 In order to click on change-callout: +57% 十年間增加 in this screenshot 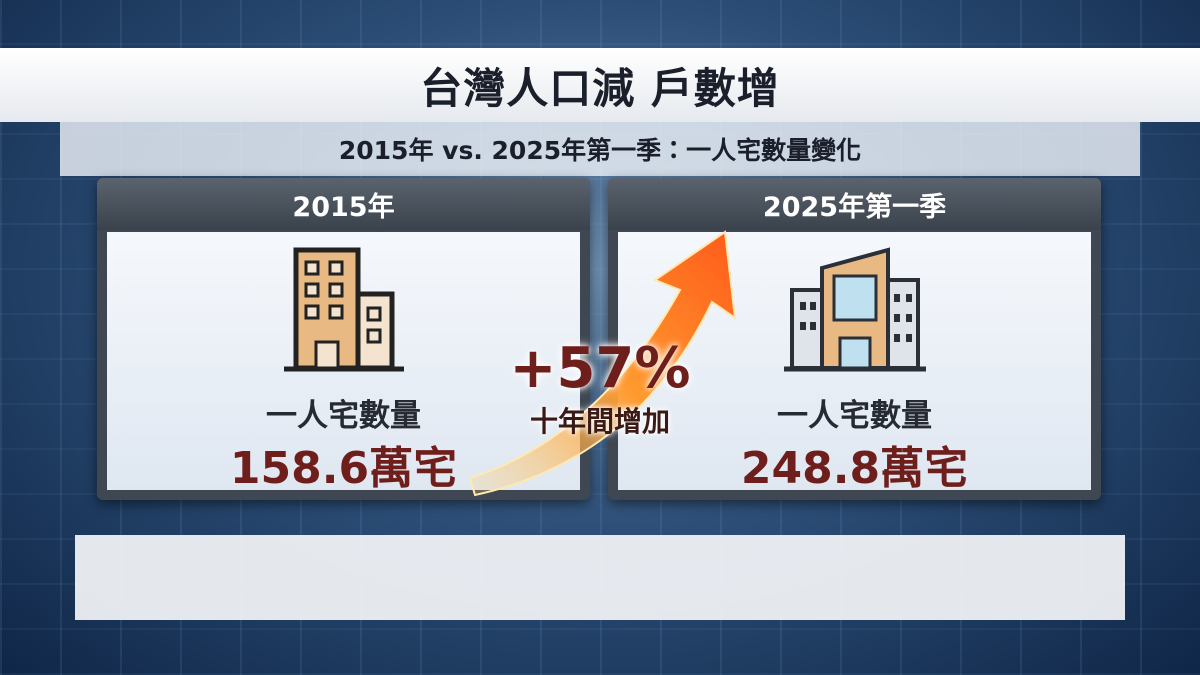, I will do `click(600, 389)`.